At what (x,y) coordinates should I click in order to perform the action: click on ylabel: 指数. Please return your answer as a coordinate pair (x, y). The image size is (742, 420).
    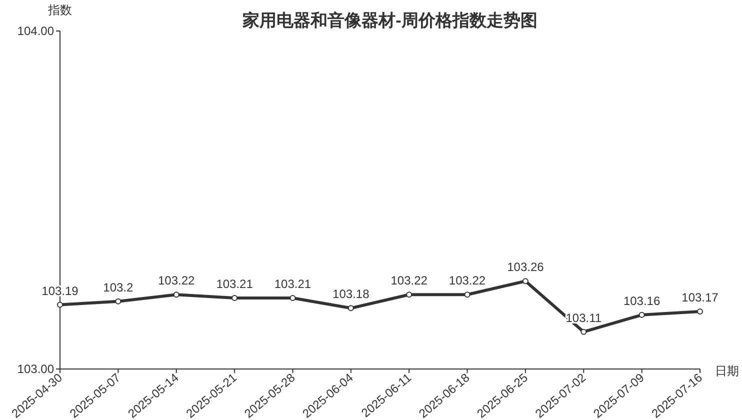
    Looking at the image, I should click on (60, 10).